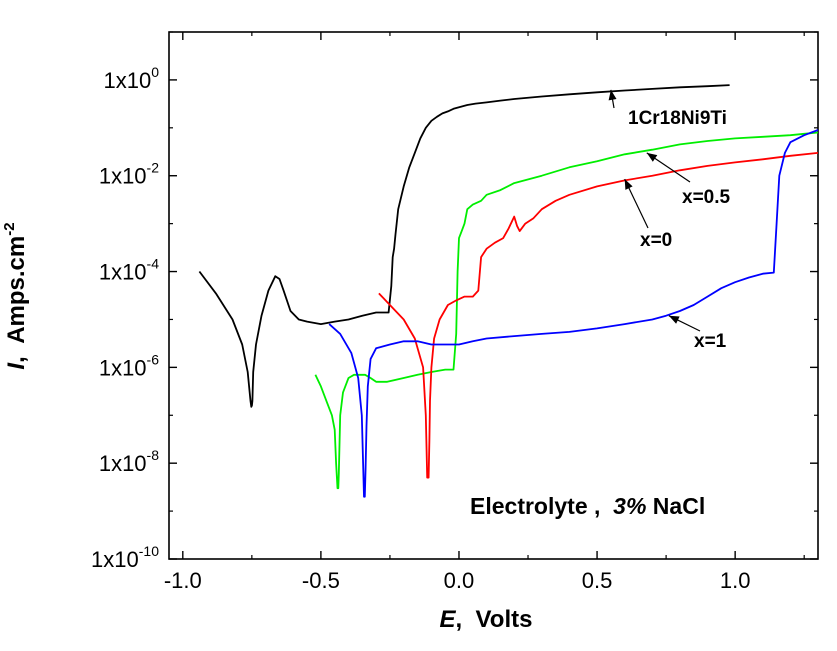 The width and height of the screenshot is (837, 651). I want to click on x-axis-title: E, Volts, so click(486, 619).